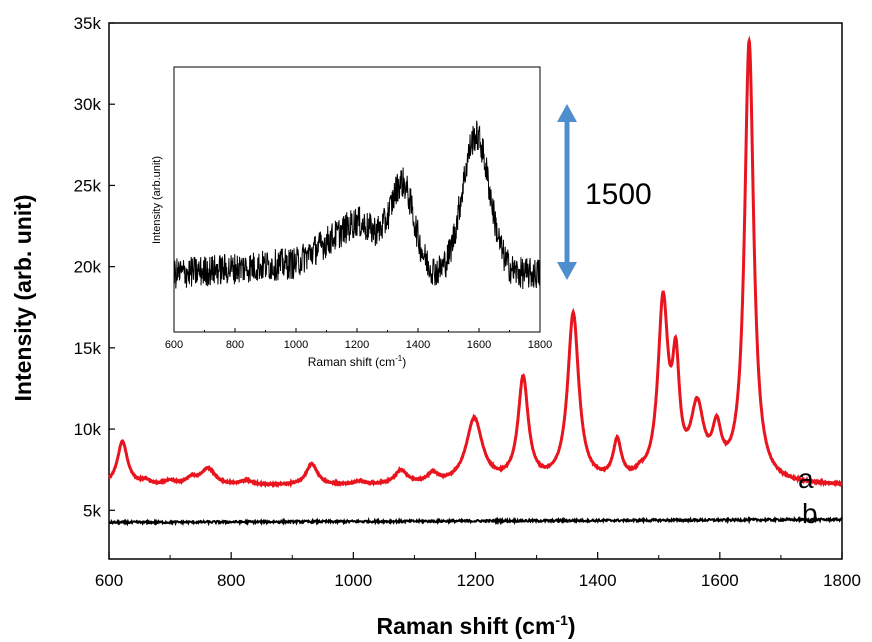 This screenshot has height=642, width=872. I want to click on y-tick-label: 25k, so click(88, 185).